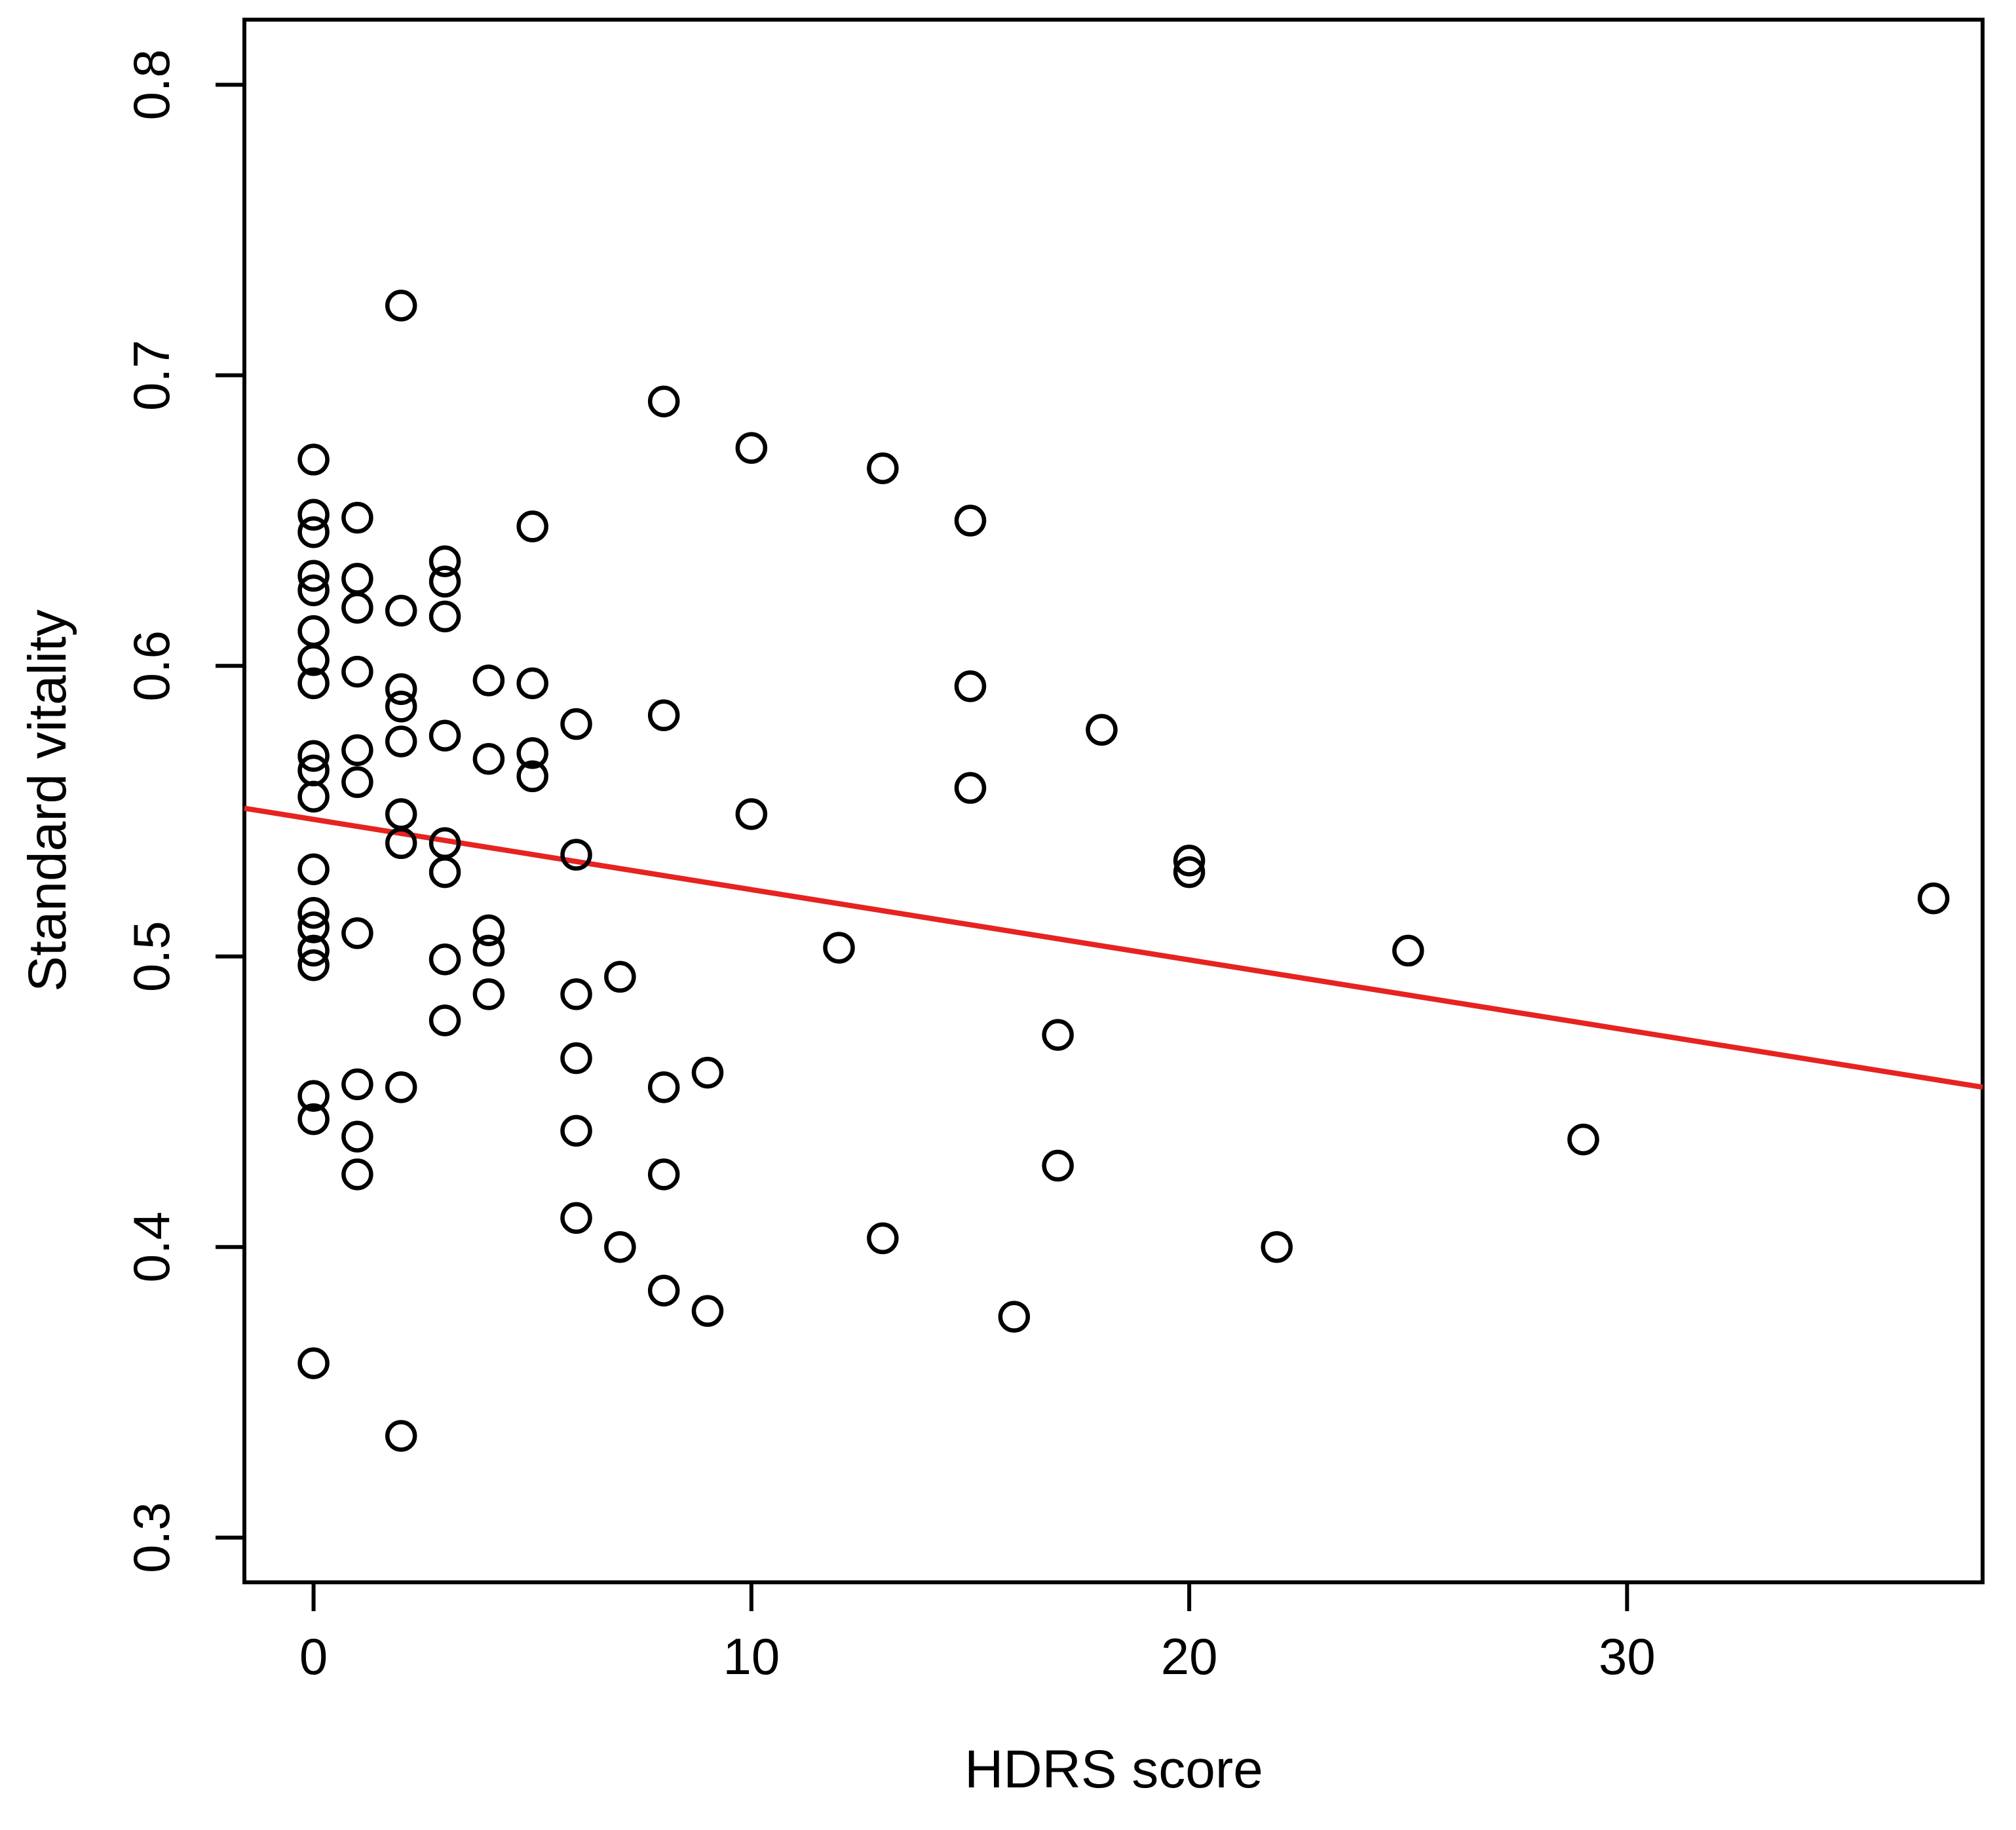 The width and height of the screenshot is (2016, 1830). Describe the element at coordinates (1627, 1656) in the screenshot. I see `x-axis-tick-label: 30` at that location.